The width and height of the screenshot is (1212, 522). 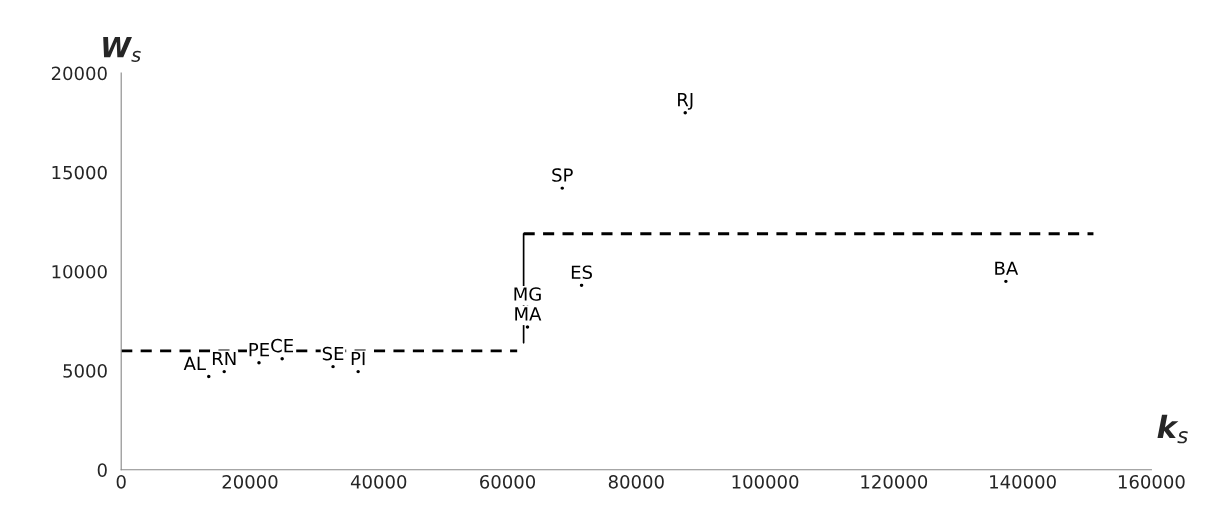 I want to click on data-label: RN, so click(x=224, y=358).